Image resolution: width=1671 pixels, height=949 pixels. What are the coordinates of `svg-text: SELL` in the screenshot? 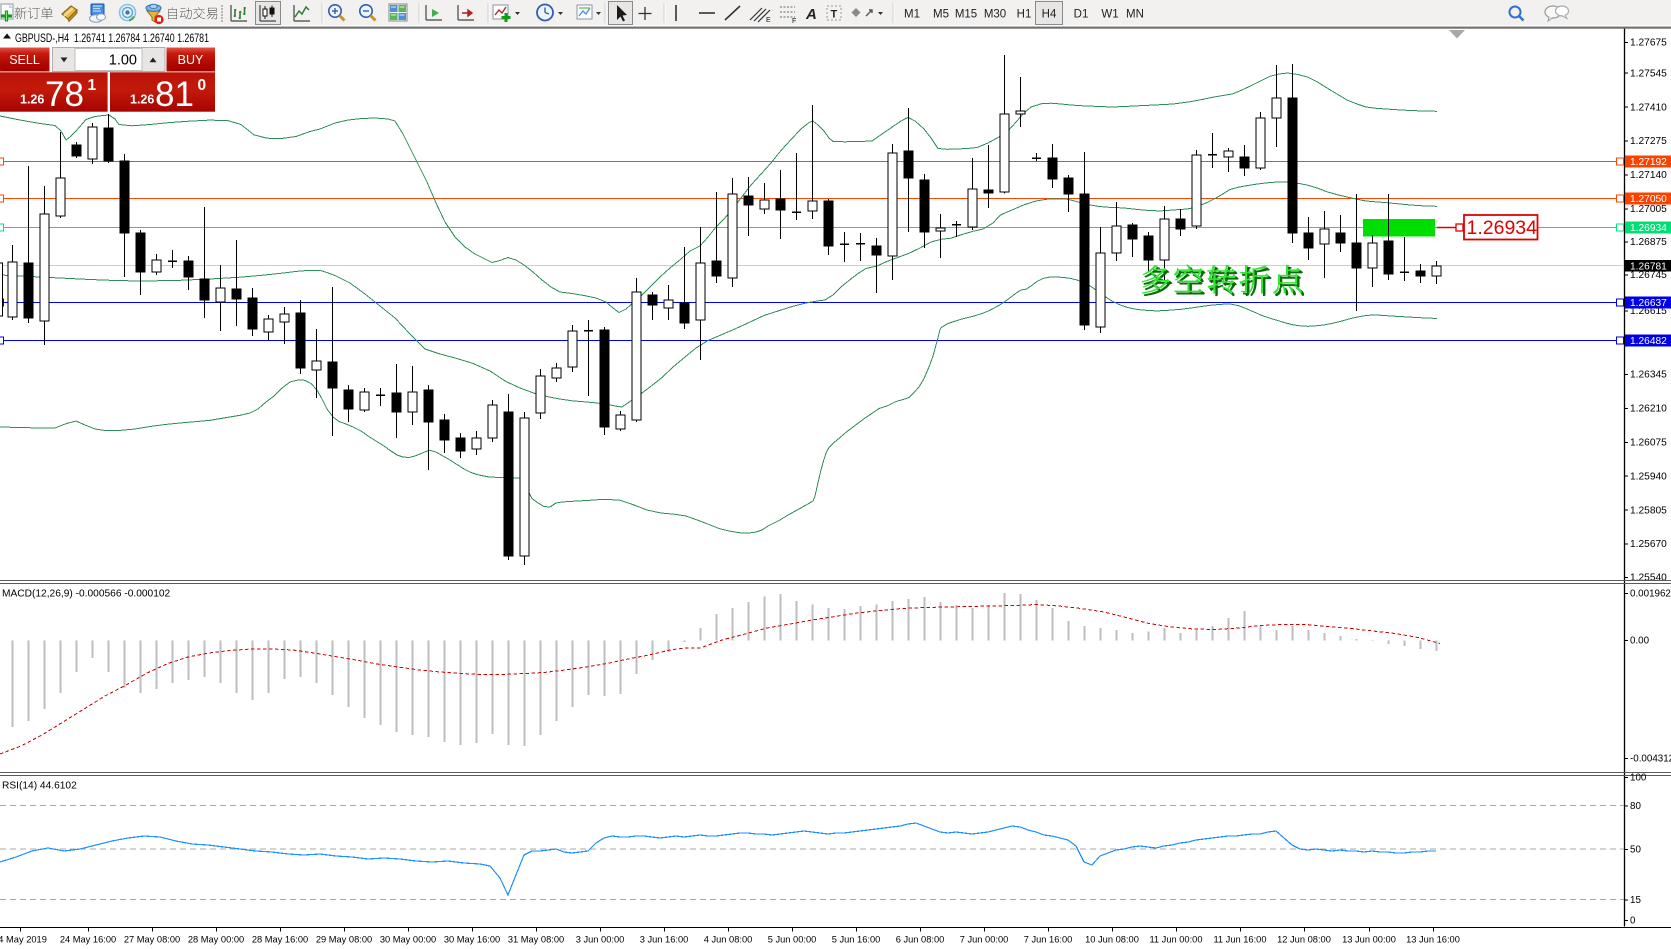 It's located at (24, 60).